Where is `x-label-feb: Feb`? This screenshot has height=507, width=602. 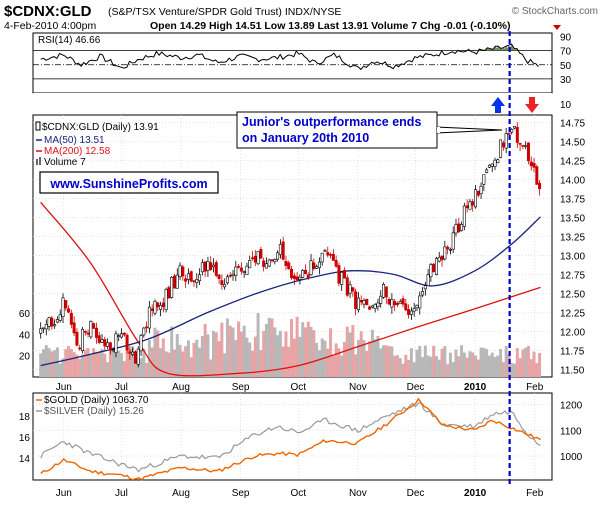
x-label-feb: Feb is located at coordinates (535, 387).